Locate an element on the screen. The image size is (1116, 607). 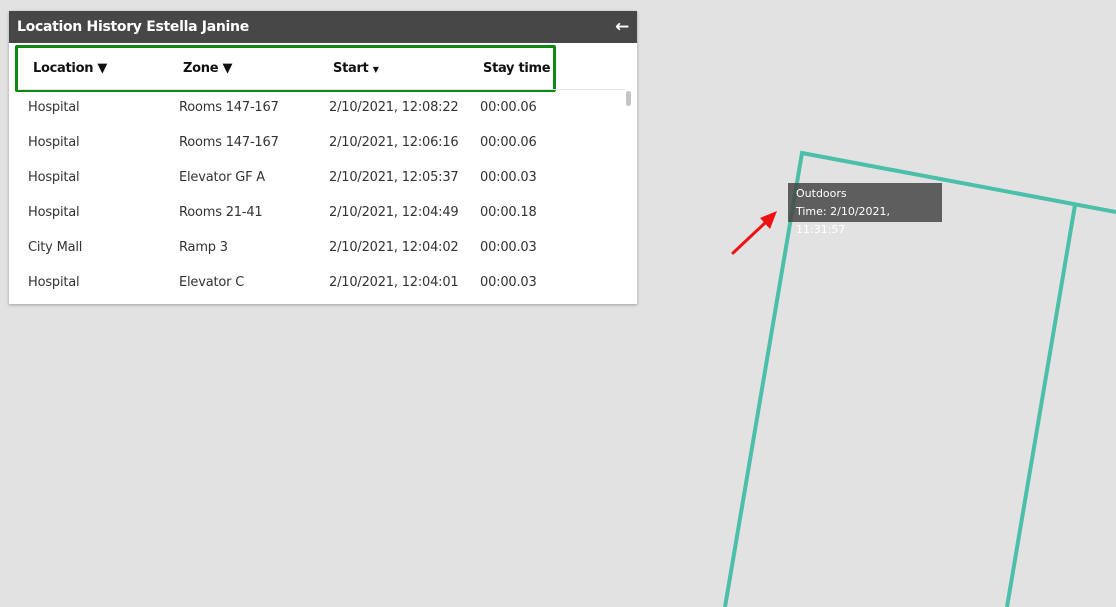
table-cell: 2/10/2021, 12:08:22 is located at coordinates (394, 107).